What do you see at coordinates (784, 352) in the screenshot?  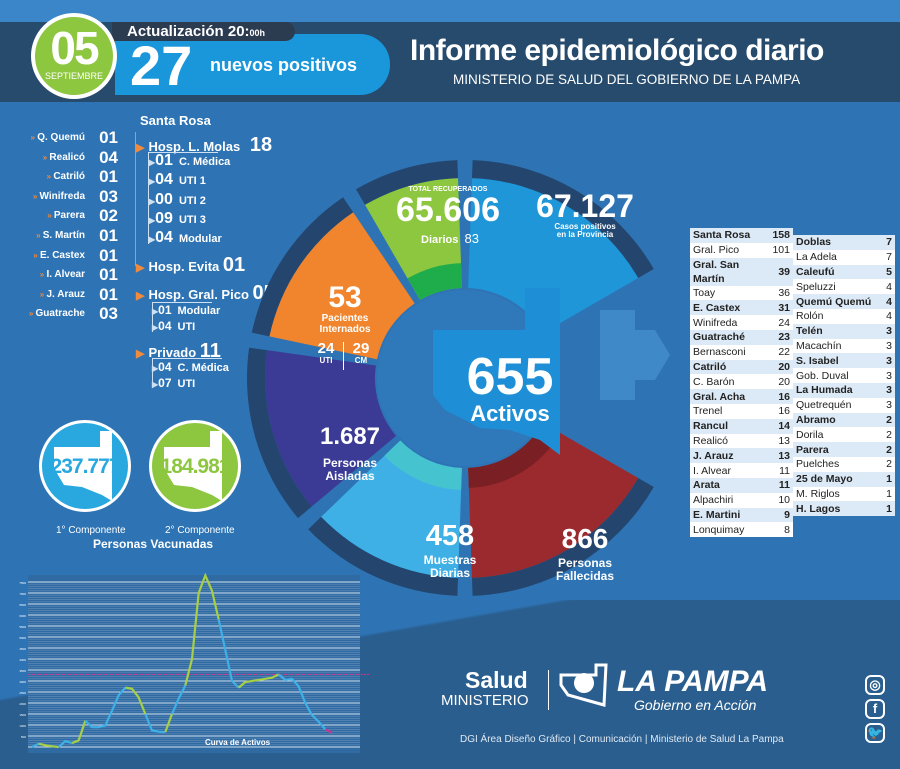 I see `locality-count: 22` at bounding box center [784, 352].